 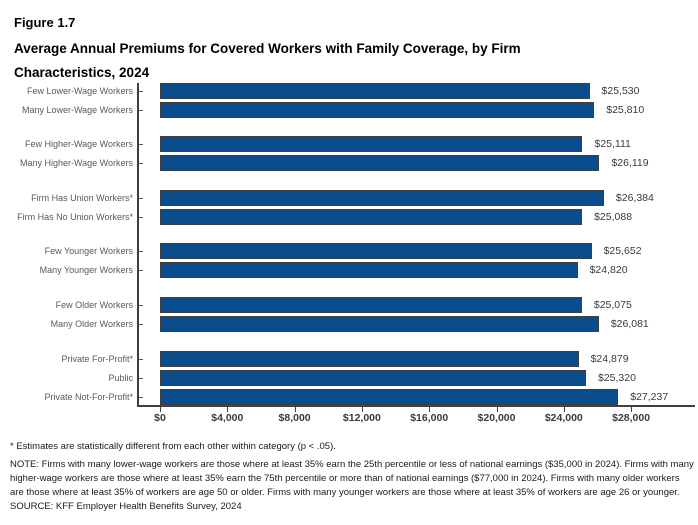 What do you see at coordinates (79, 91) in the screenshot?
I see `category-label: Few Lower-Wage Workers` at bounding box center [79, 91].